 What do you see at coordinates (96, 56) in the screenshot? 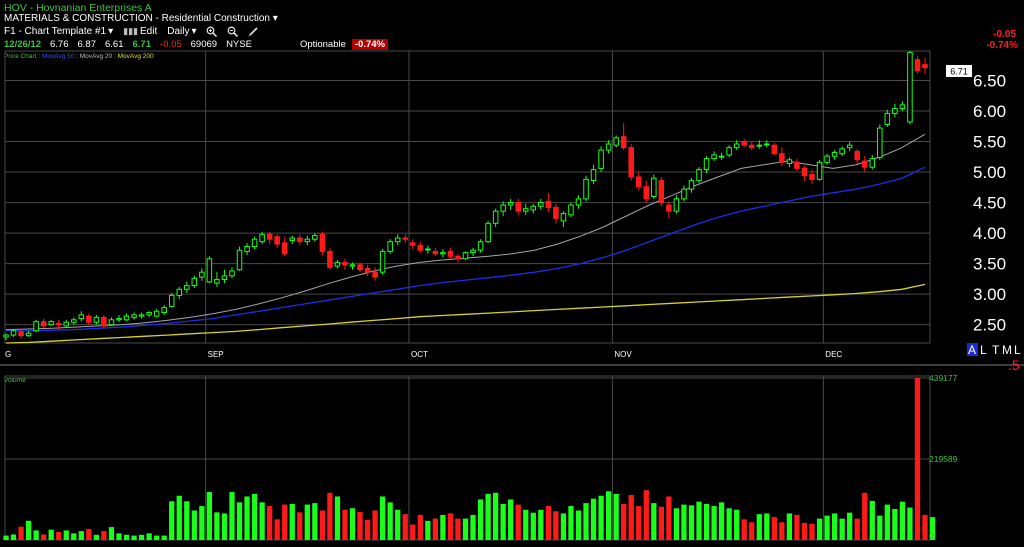
I see `legend-ma20: MovAvg 20` at bounding box center [96, 56].